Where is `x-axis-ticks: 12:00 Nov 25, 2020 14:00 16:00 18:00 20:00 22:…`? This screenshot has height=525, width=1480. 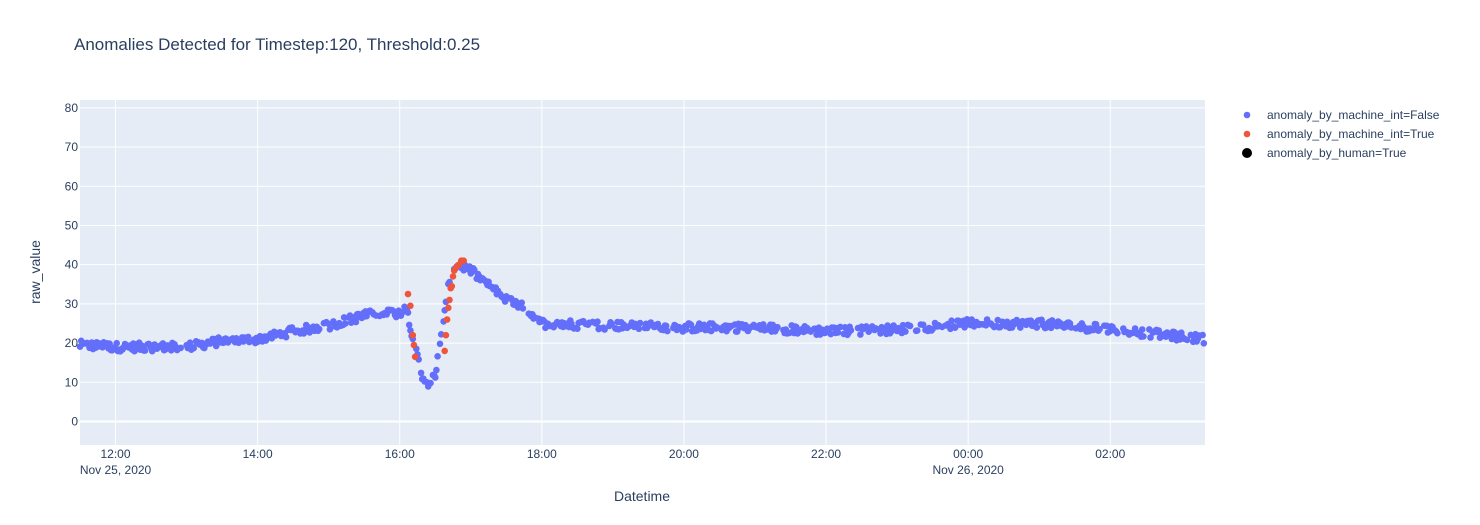
x-axis-ticks: 12:00 Nov 25, 2020 14:00 16:00 18:00 20:00 22:… is located at coordinates (603, 462).